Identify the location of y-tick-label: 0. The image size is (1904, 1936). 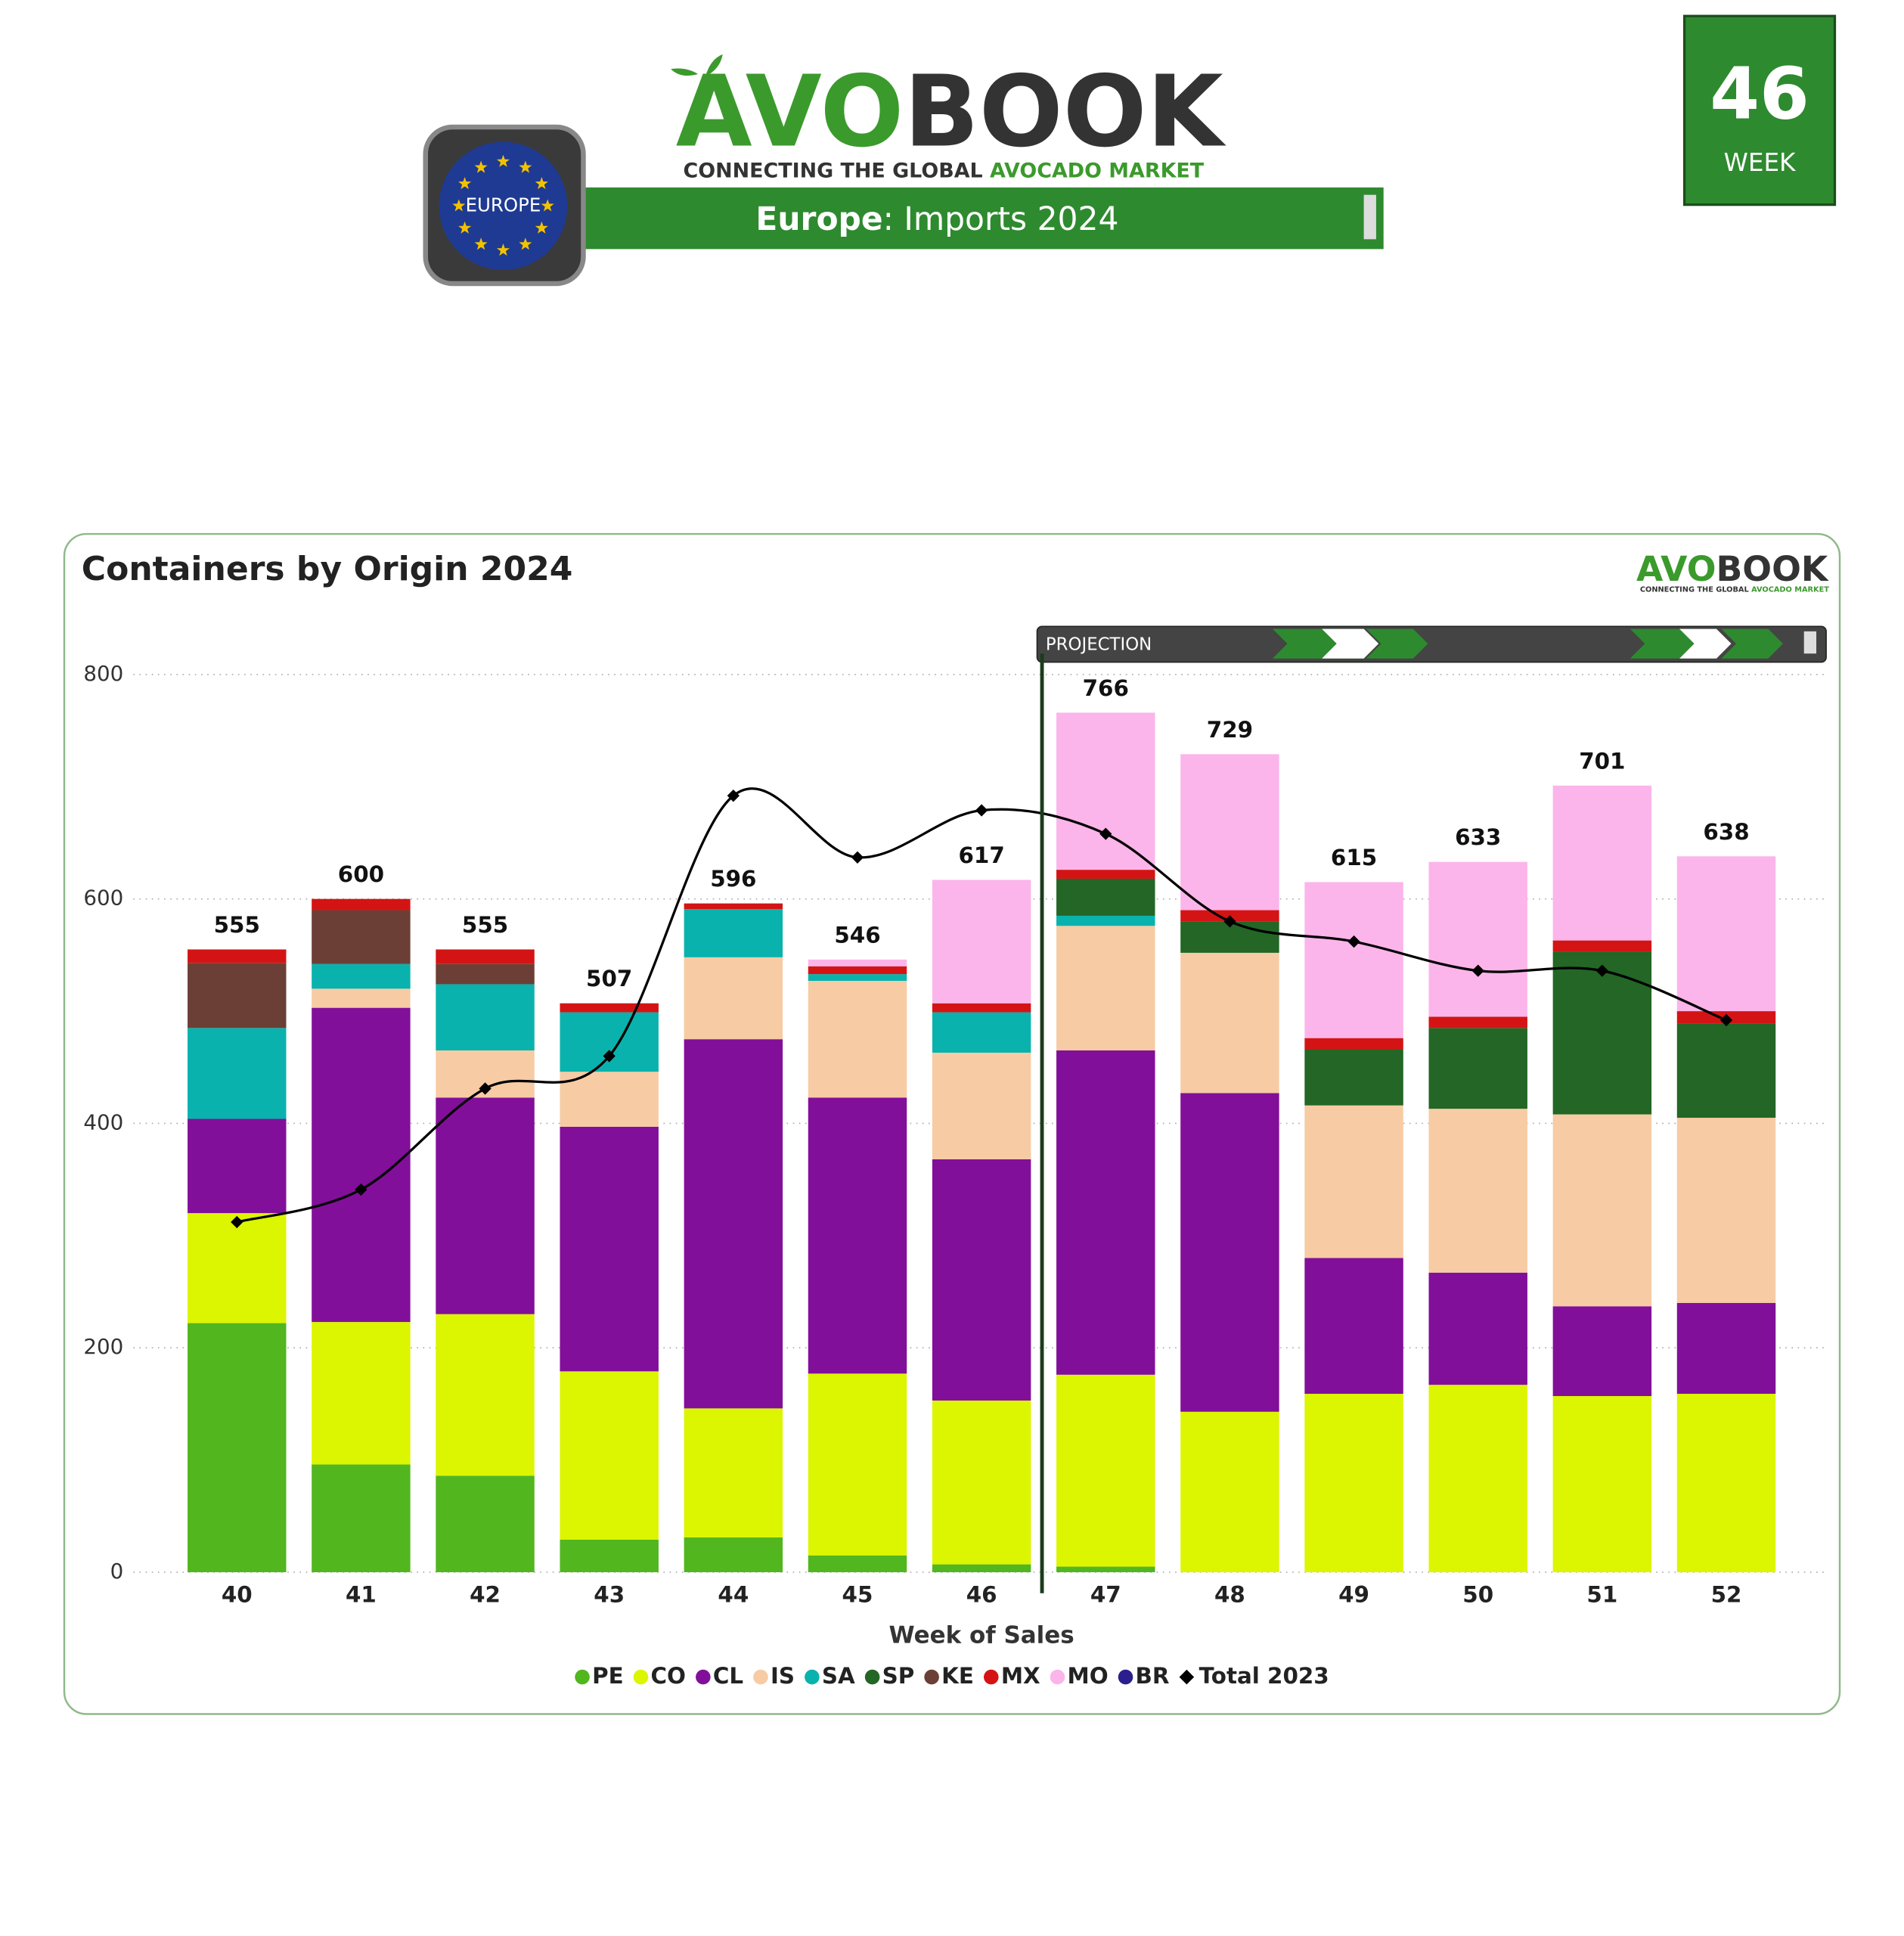
(117, 1571).